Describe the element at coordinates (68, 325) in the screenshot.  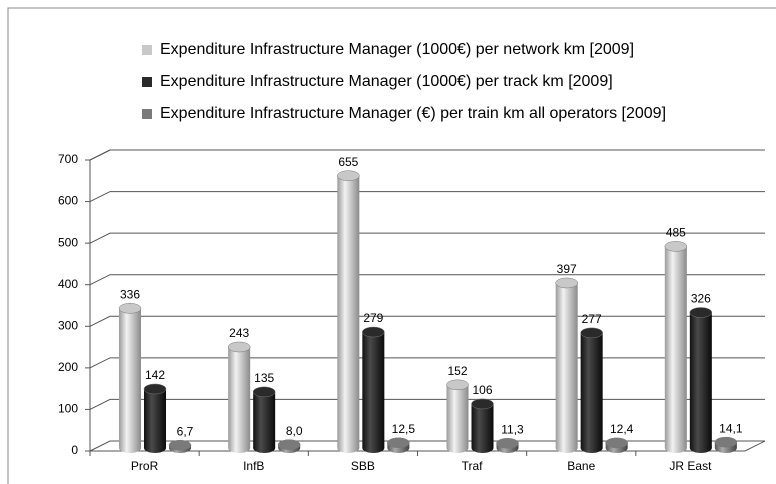
I see `y-tick-label: 300` at that location.